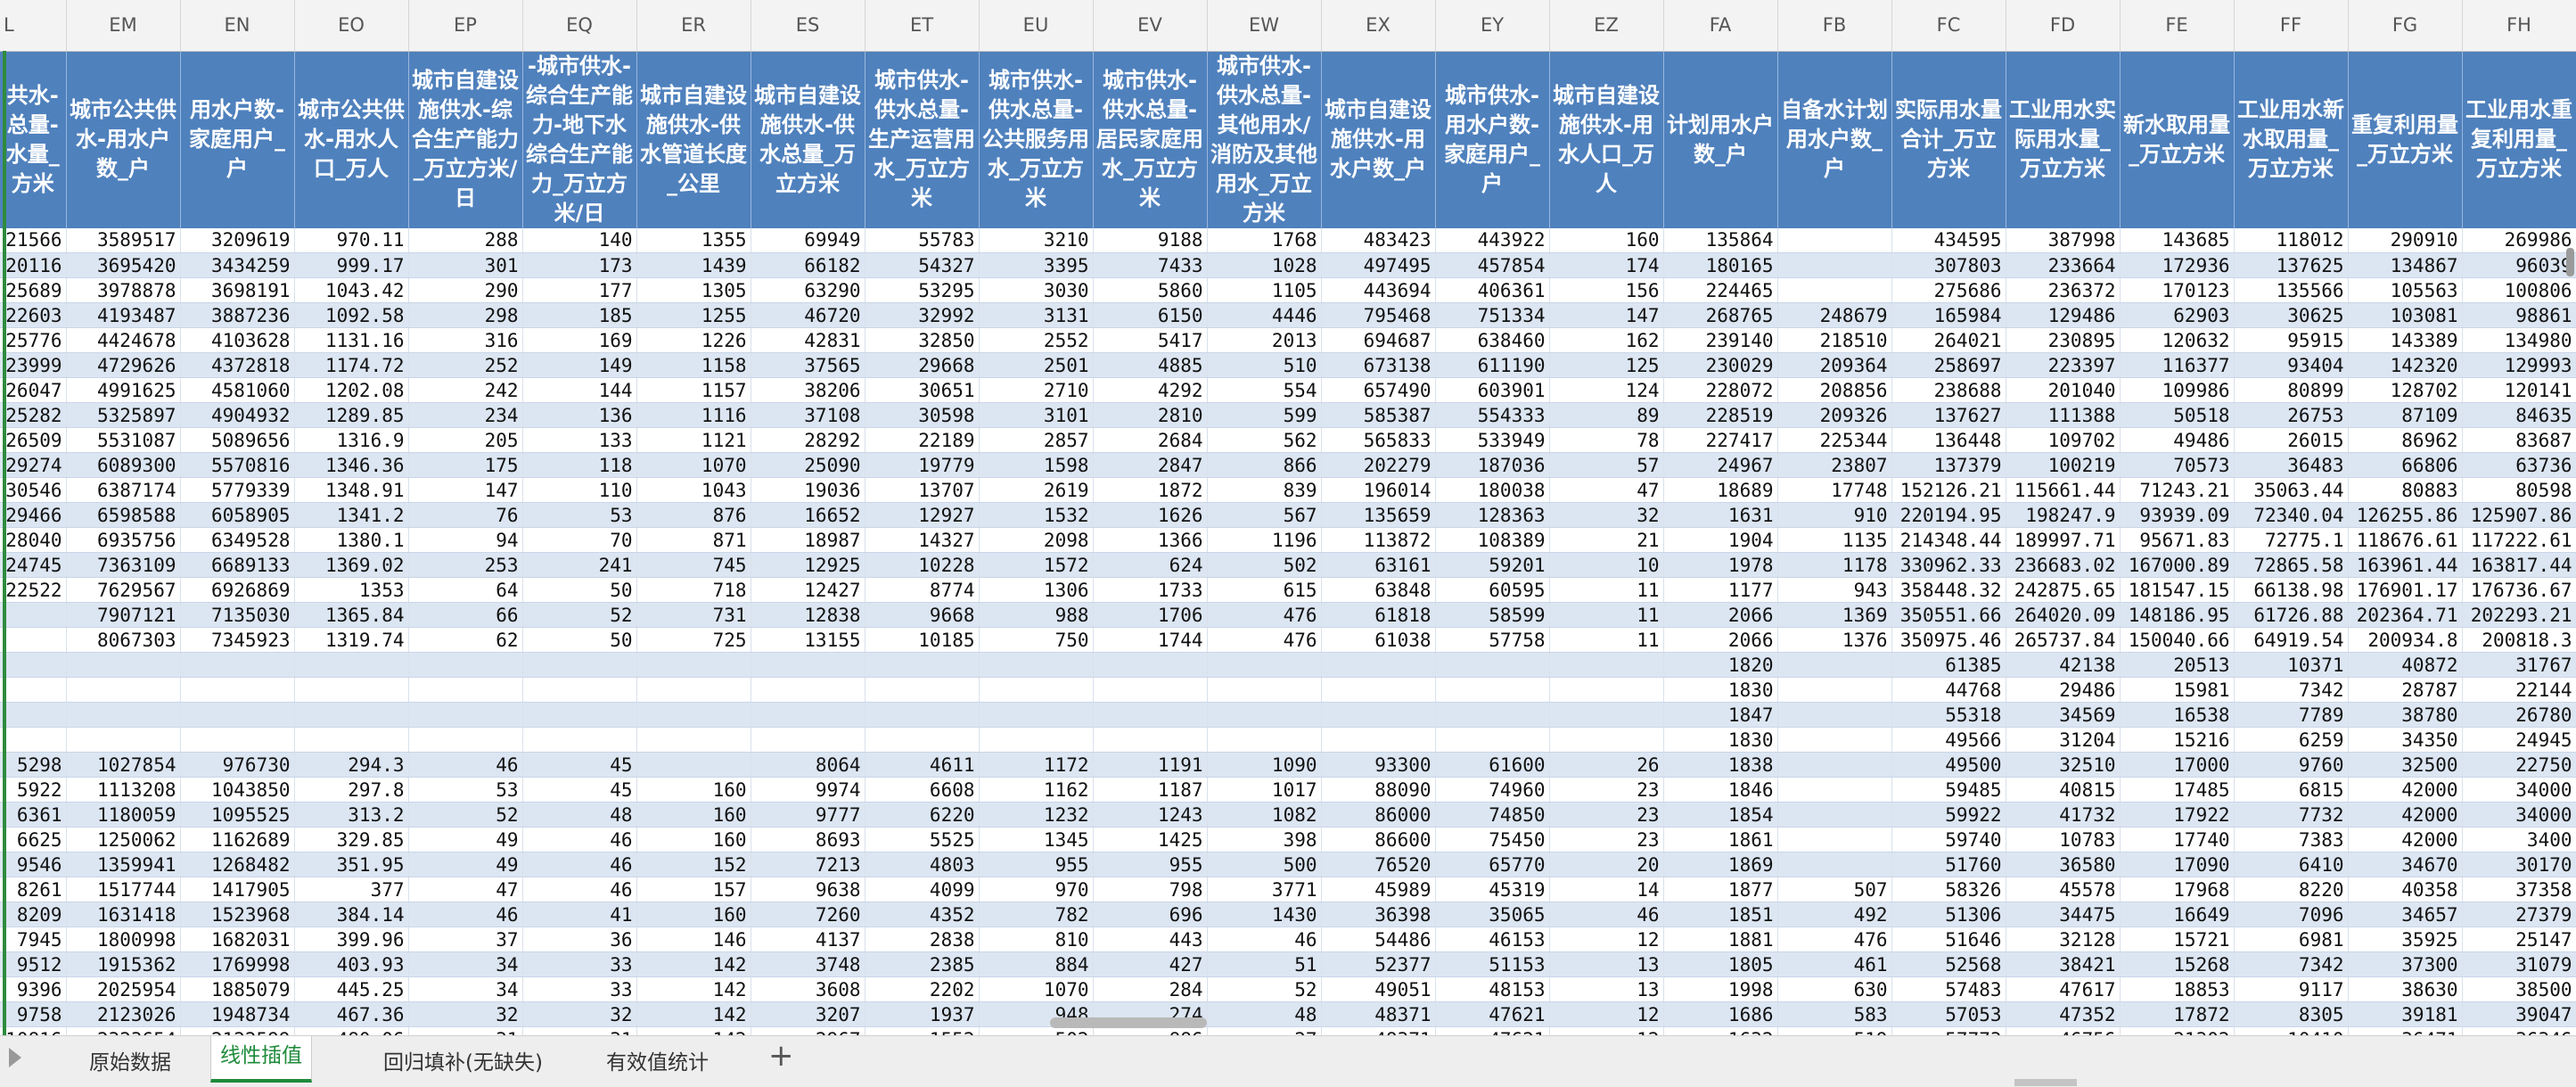 This screenshot has width=2576, height=1087. Describe the element at coordinates (1492, 765) in the screenshot. I see `cell: 61600` at that location.